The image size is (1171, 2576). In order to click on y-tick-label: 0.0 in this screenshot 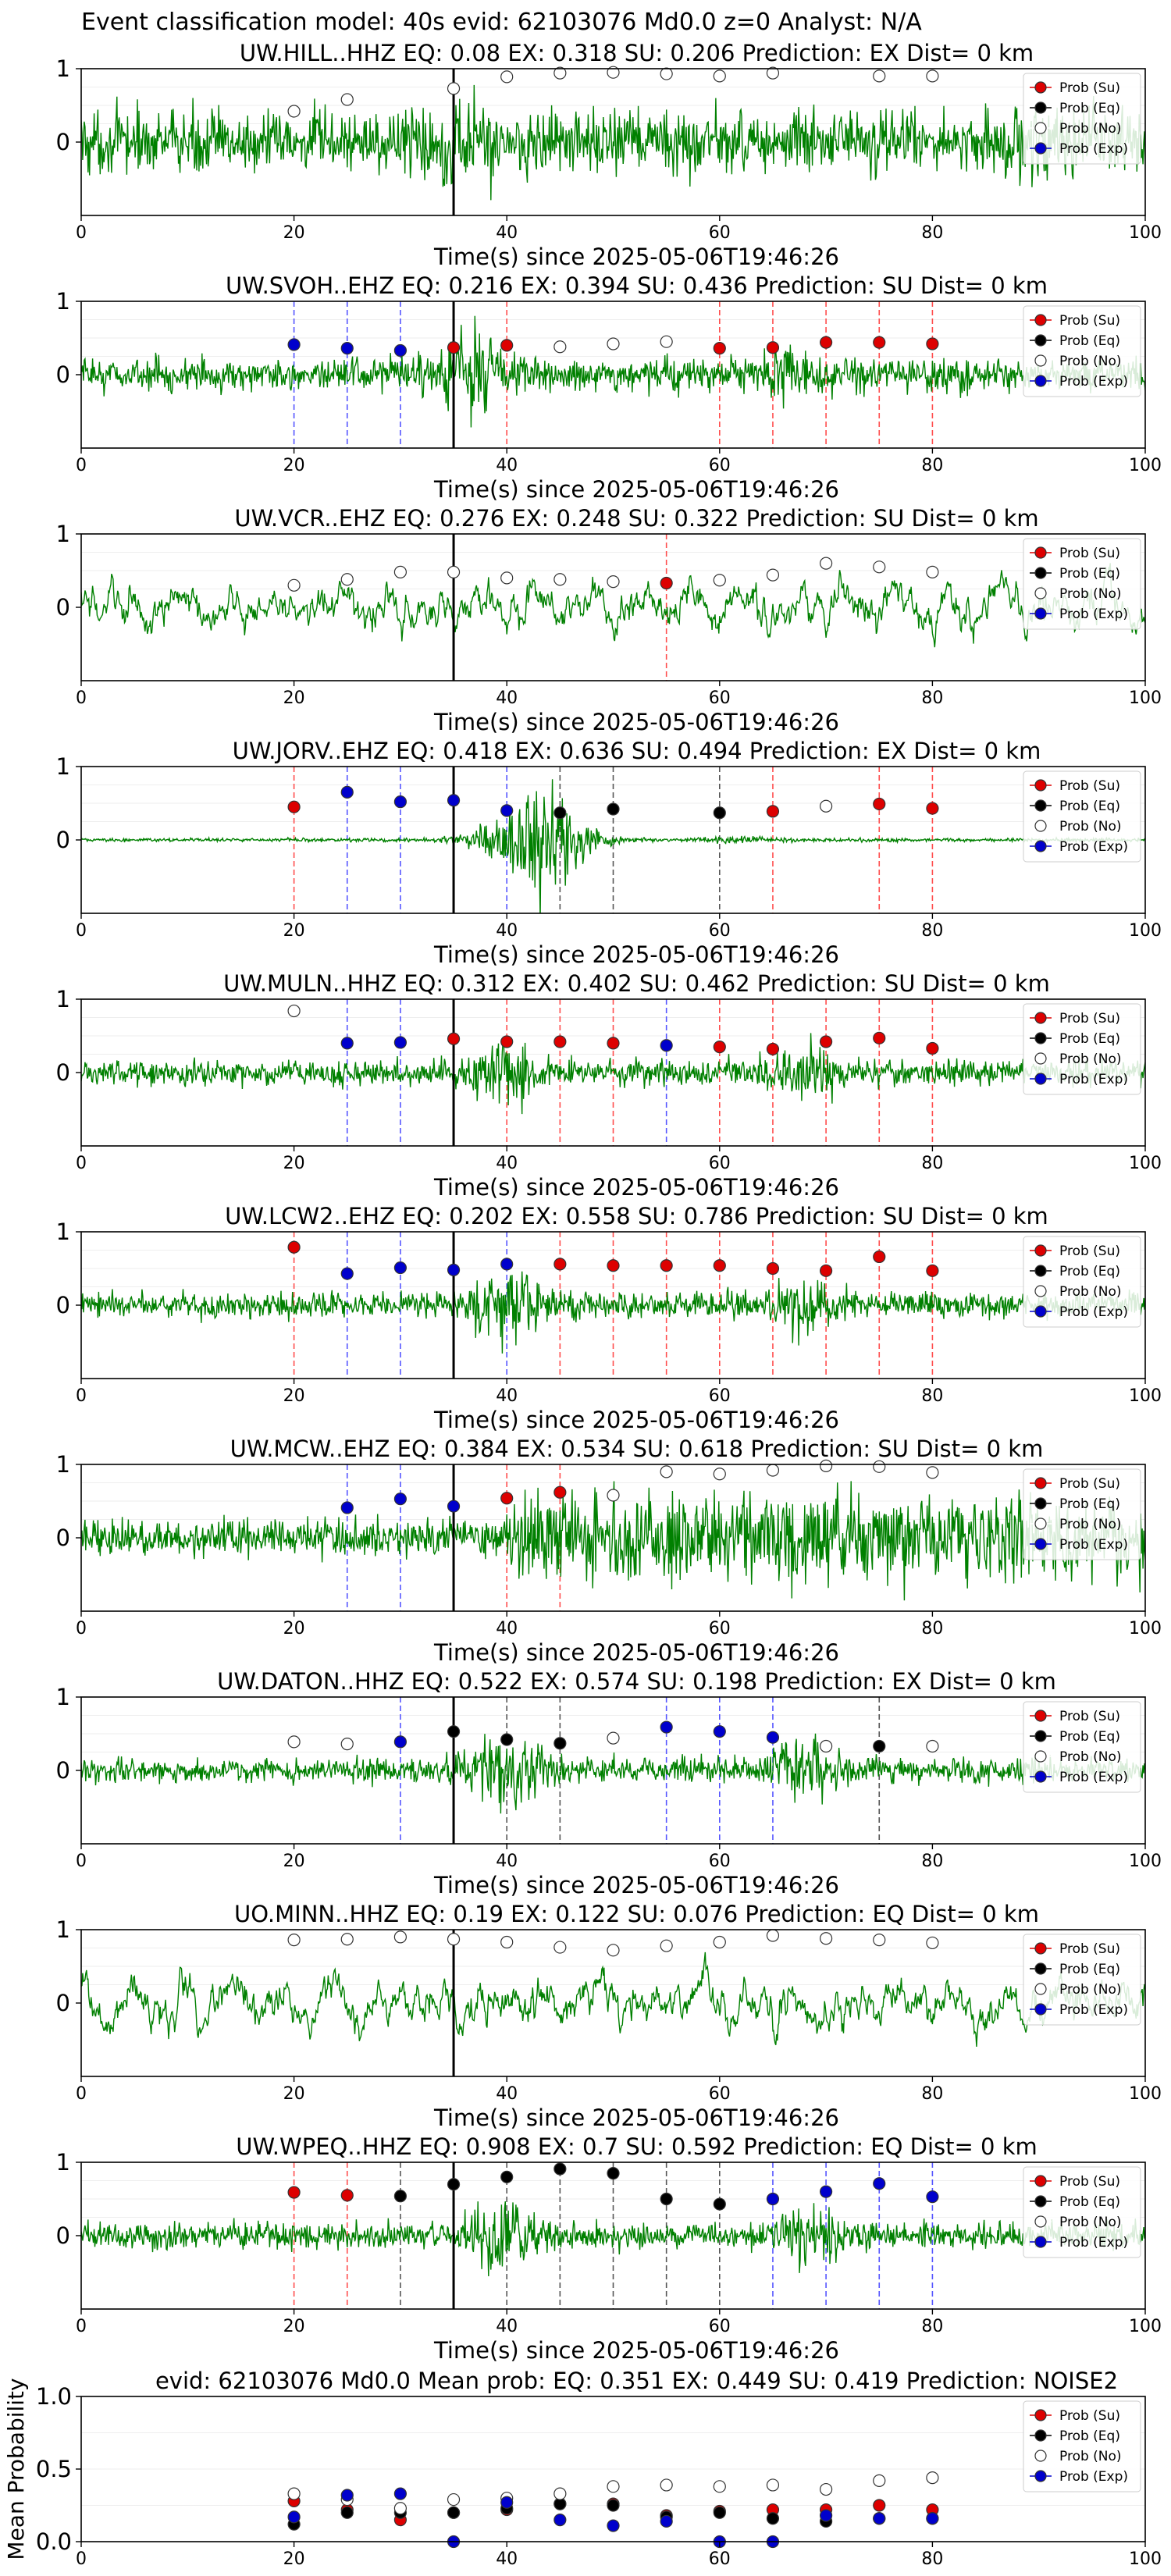, I will do `click(54, 2541)`.